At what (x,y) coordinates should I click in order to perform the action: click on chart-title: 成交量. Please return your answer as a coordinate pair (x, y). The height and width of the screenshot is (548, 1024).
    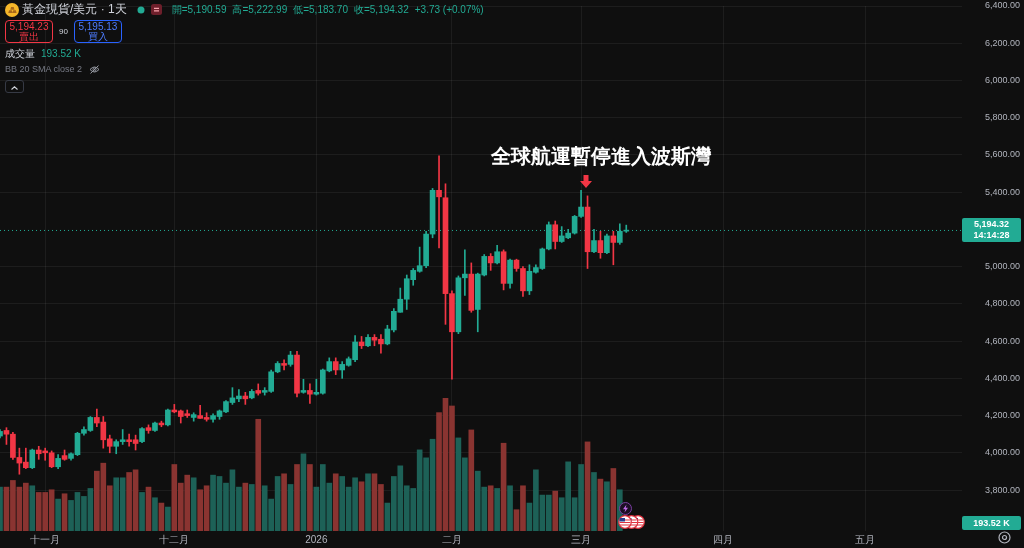
    Looking at the image, I should click on (20, 53).